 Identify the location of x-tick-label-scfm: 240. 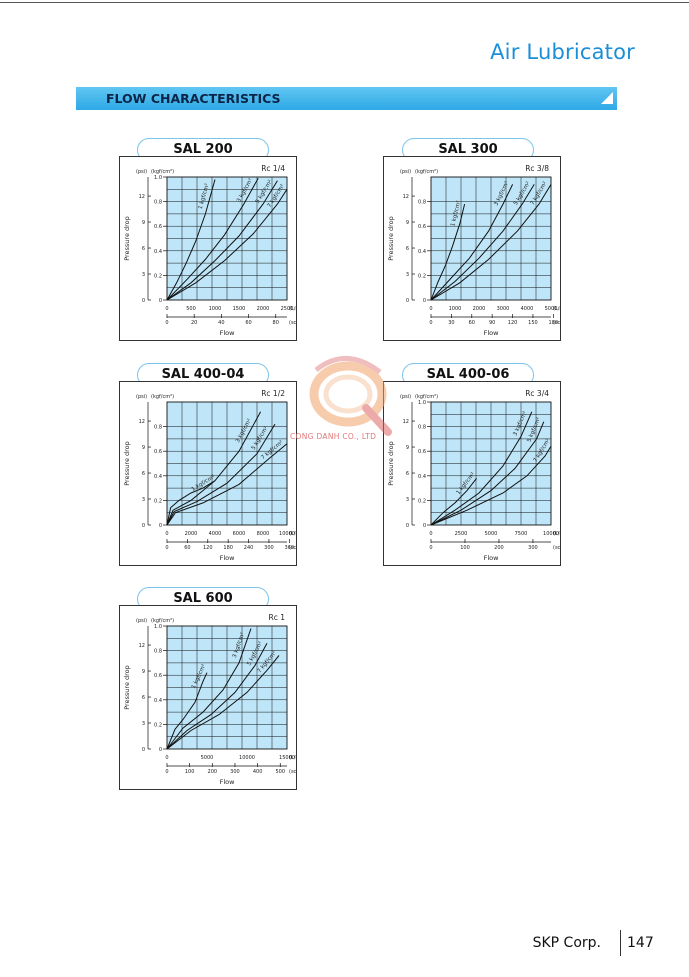
(249, 548).